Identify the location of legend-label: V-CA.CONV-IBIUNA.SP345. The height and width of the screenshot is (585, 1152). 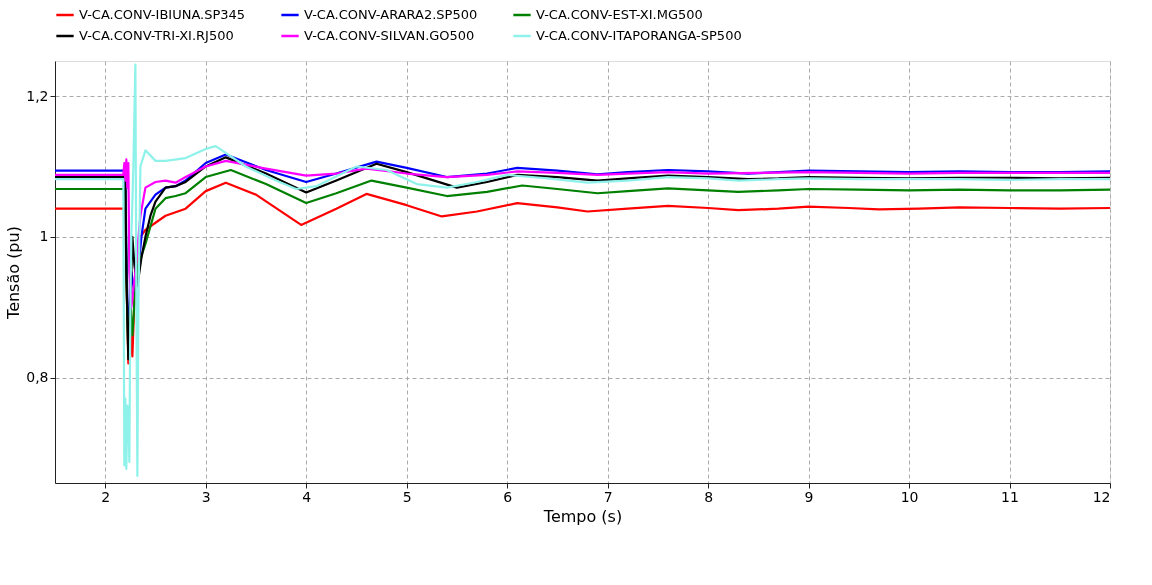
(162, 14).